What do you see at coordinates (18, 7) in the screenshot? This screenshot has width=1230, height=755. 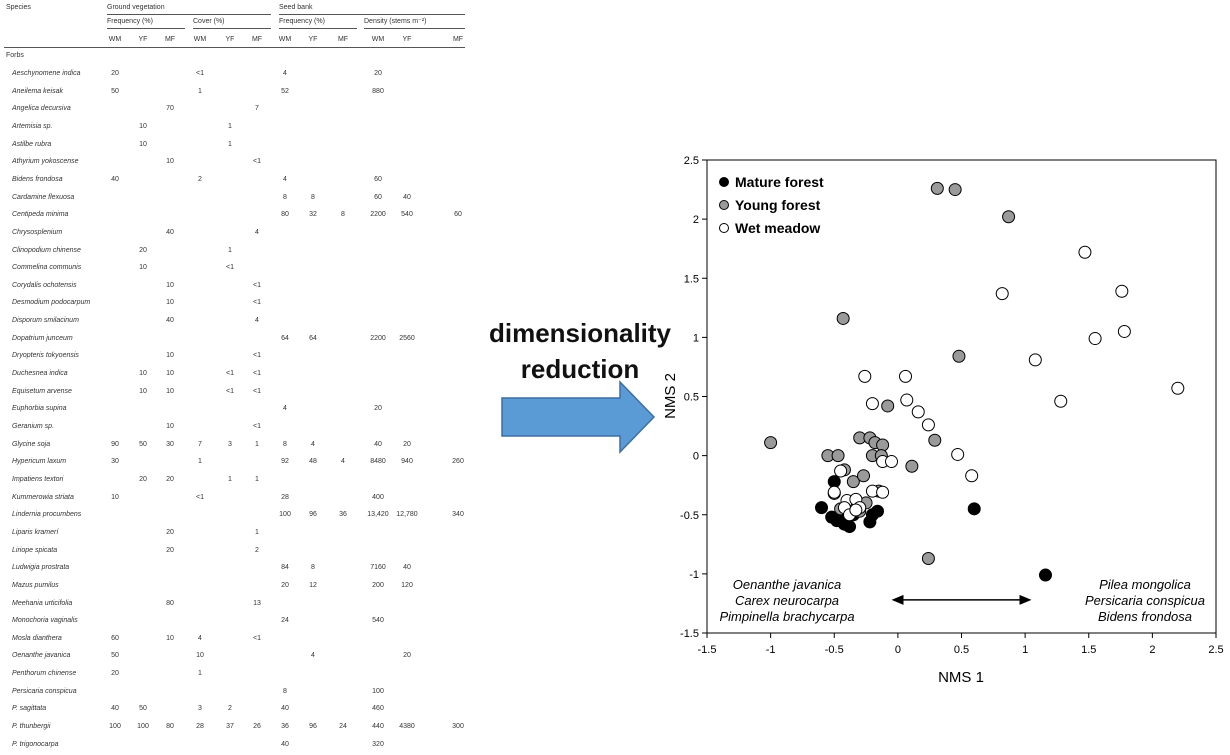 I see `header-species: Species` at bounding box center [18, 7].